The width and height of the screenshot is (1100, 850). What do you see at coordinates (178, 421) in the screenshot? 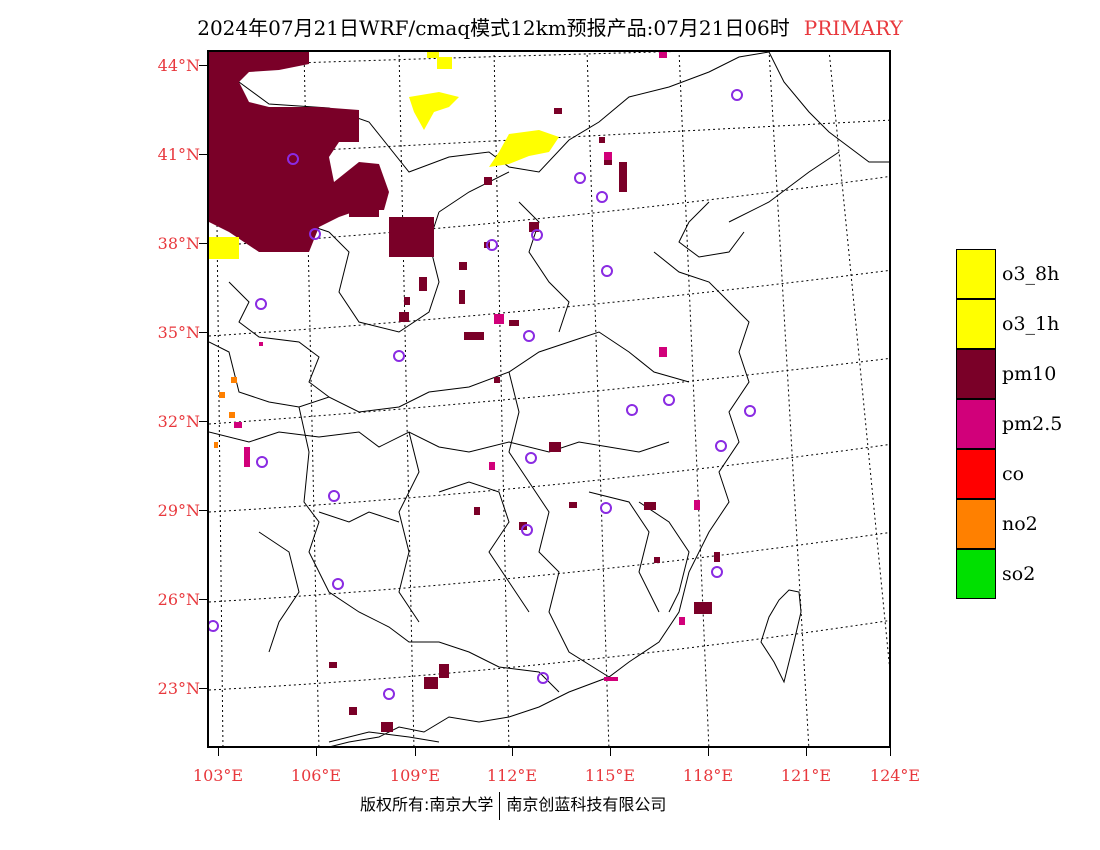
I see `lat-label-32: 32°N` at bounding box center [178, 421].